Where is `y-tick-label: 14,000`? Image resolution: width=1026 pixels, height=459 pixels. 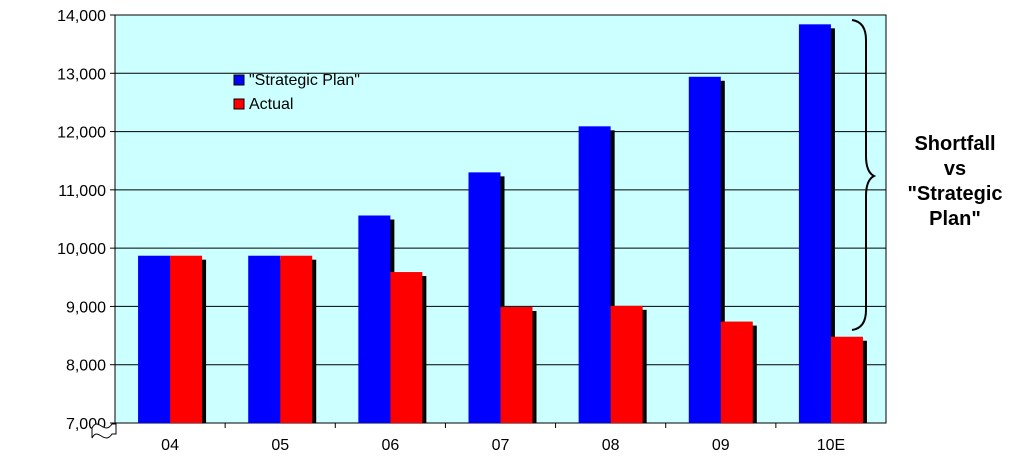
y-tick-label: 14,000 is located at coordinates (81, 16).